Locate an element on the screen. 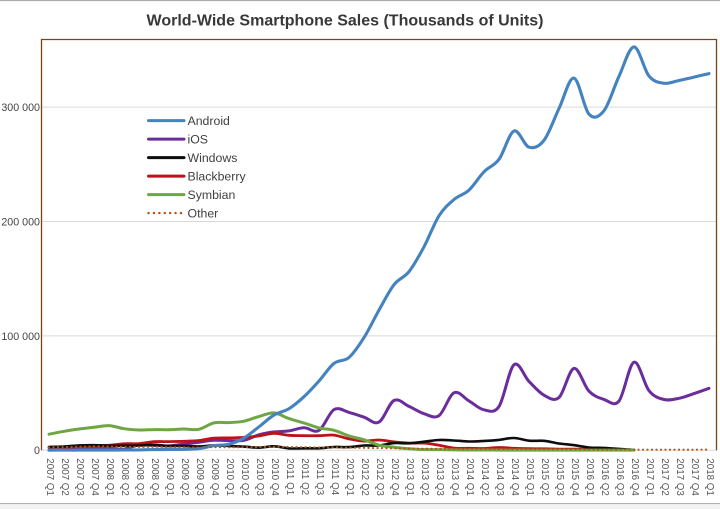 The image size is (720, 509). svg-text: 2007 Q4 is located at coordinates (94, 477).